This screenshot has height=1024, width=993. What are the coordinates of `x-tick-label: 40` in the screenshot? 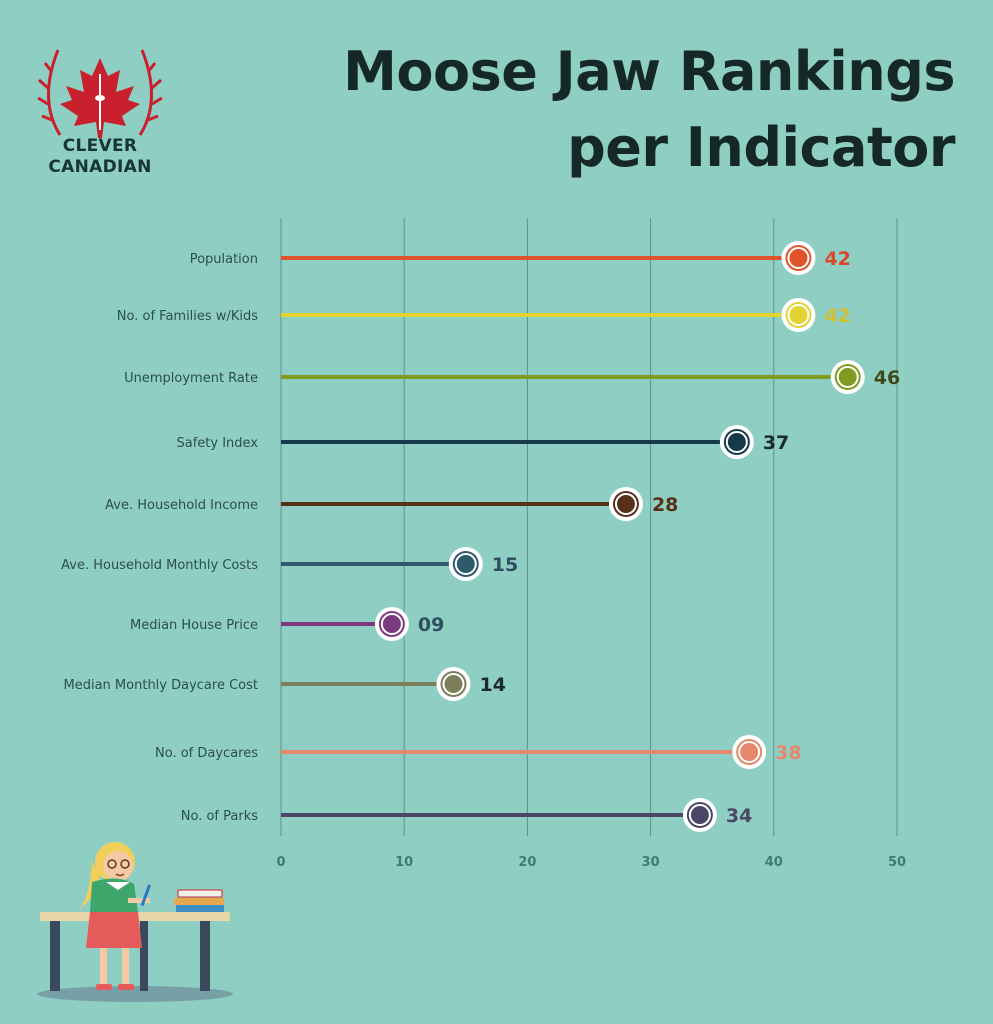 It's located at (774, 862).